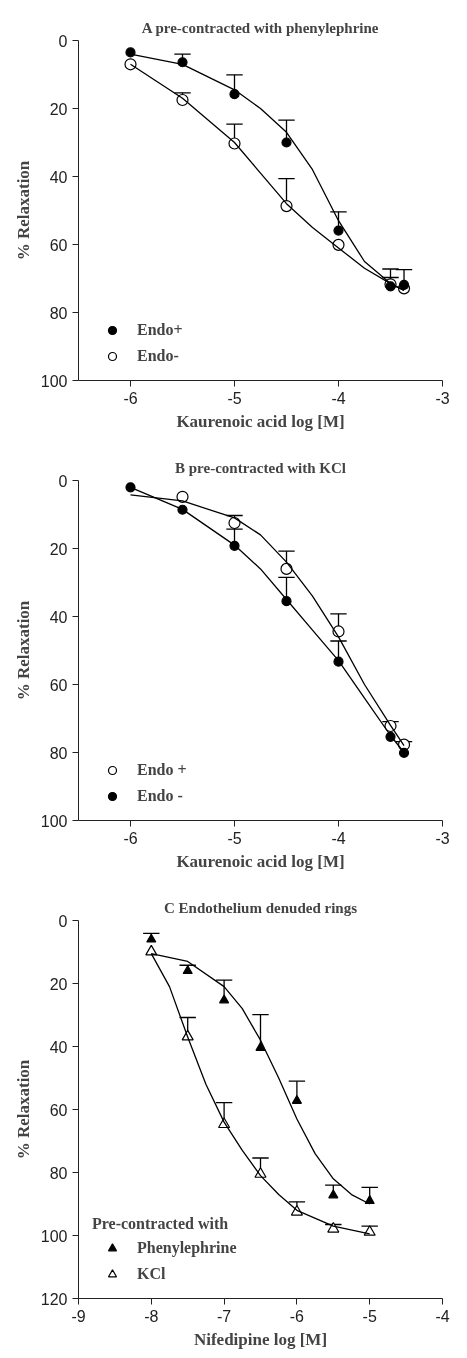  Describe the element at coordinates (260, 1339) in the screenshot. I see `x-axis-title: Nifedipine log [M]` at that location.